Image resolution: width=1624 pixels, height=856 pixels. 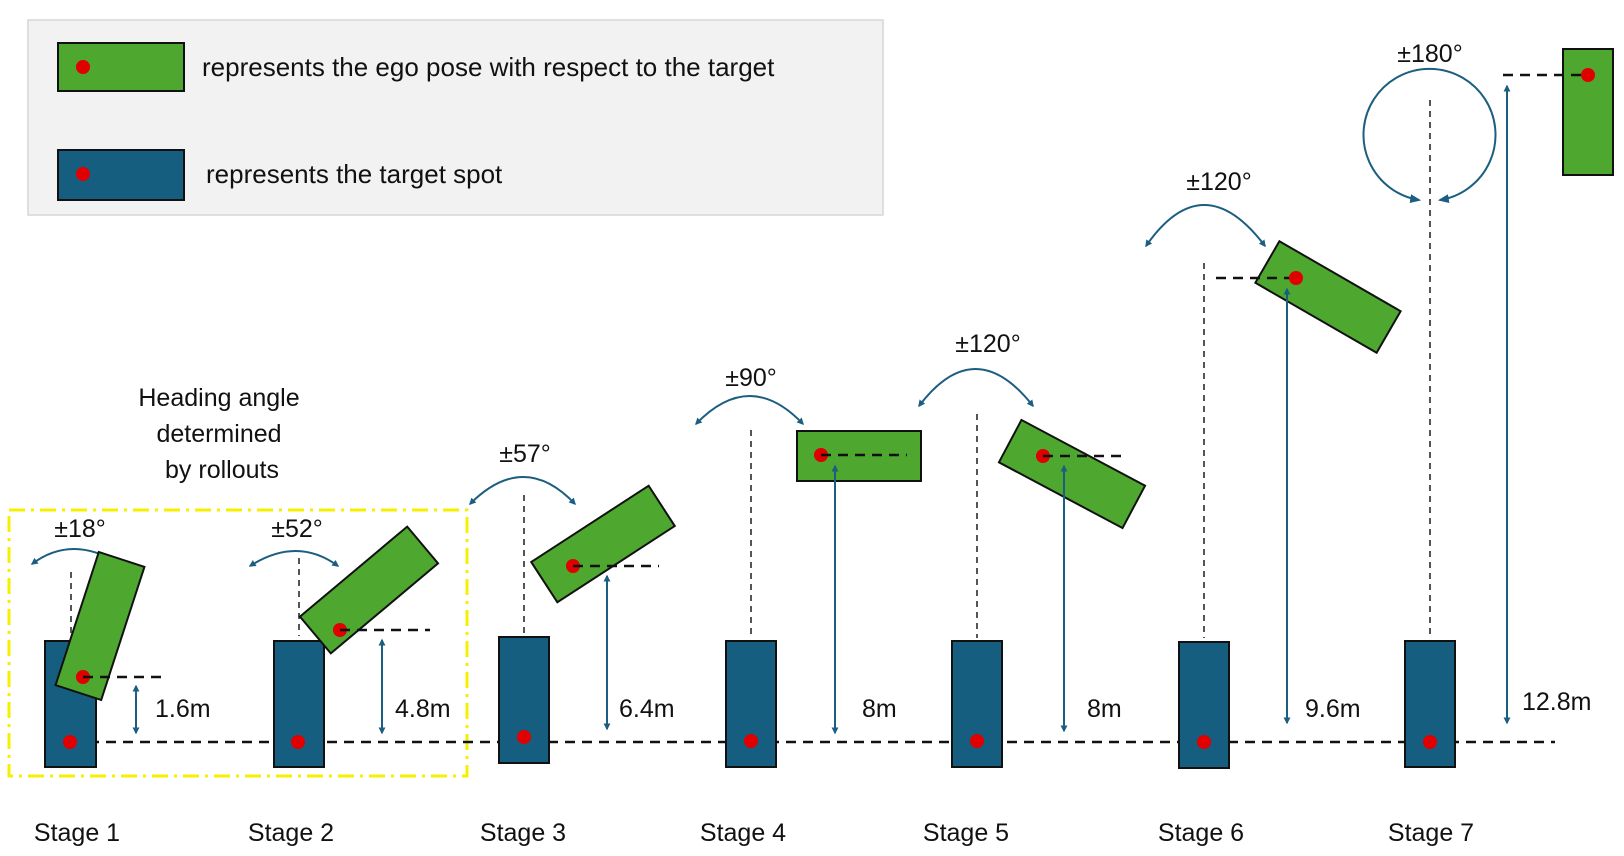 I want to click on stage-distance: 1.6m, so click(x=183, y=709).